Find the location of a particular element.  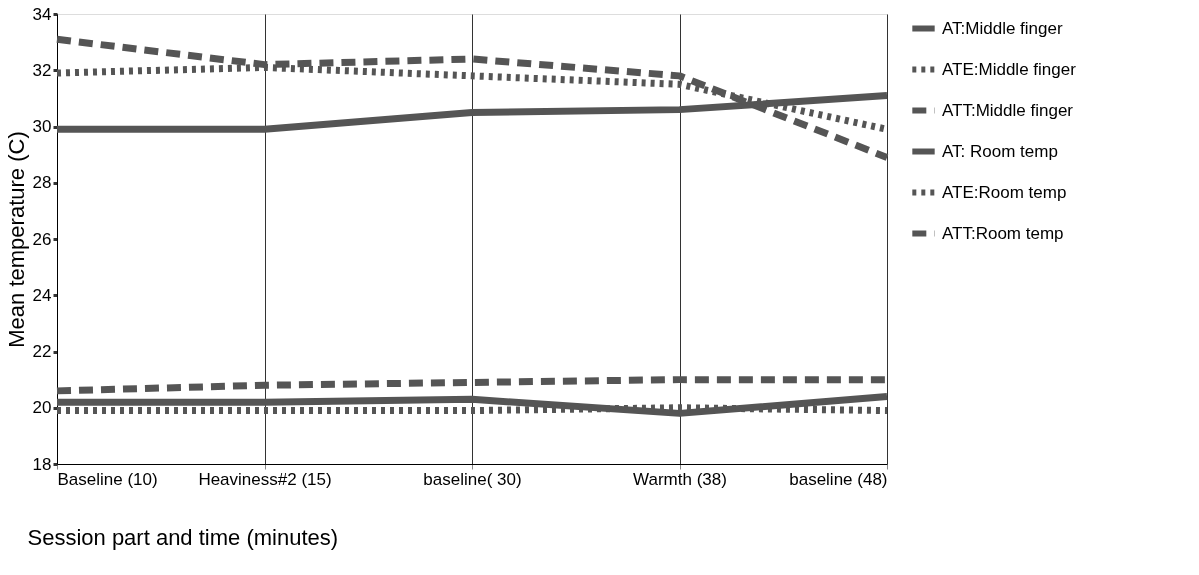

y-tick-label: 32 is located at coordinates (42, 70).